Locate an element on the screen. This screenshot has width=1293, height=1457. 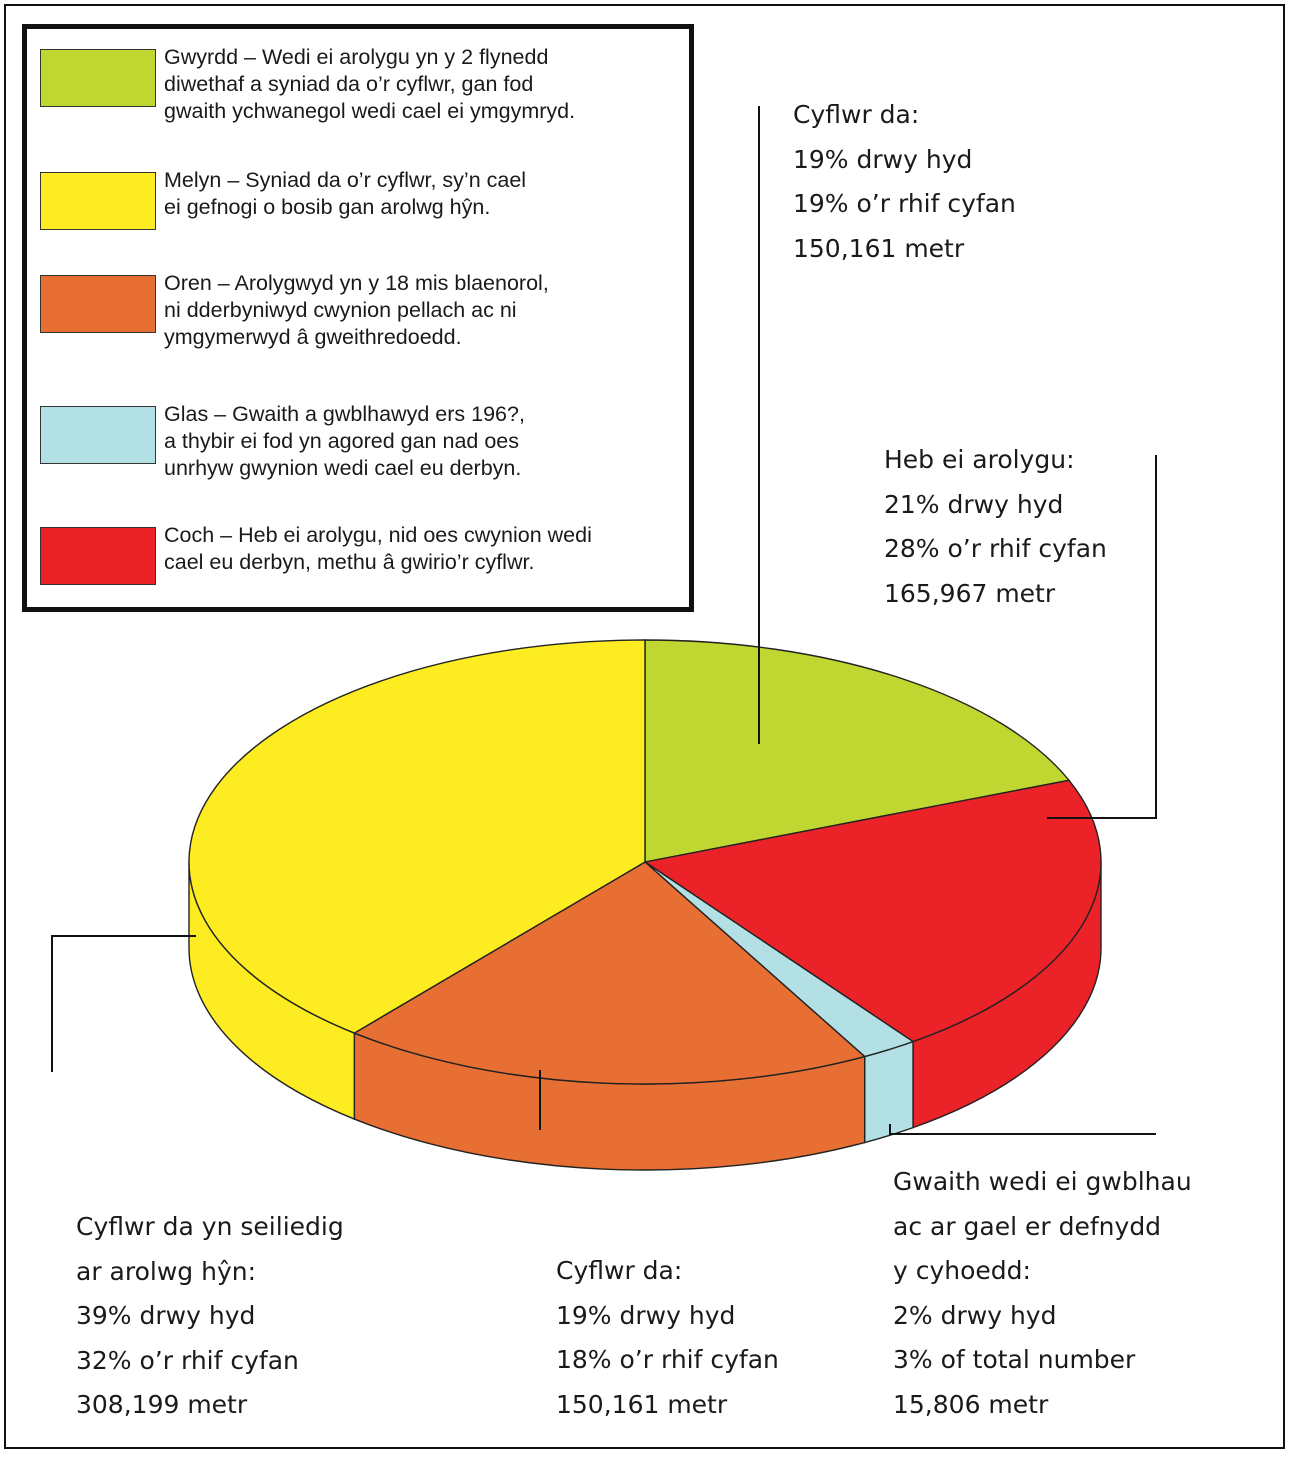
pie-slice-melyn is located at coordinates (417, 836).